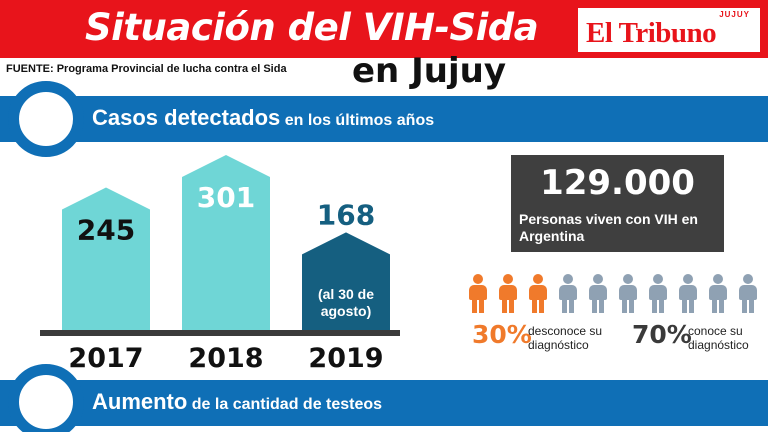 Image resolution: width=768 pixels, height=432 pixels. Describe the element at coordinates (312, 27) in the screenshot. I see `page-title: Situación del VIH-Sida` at that location.